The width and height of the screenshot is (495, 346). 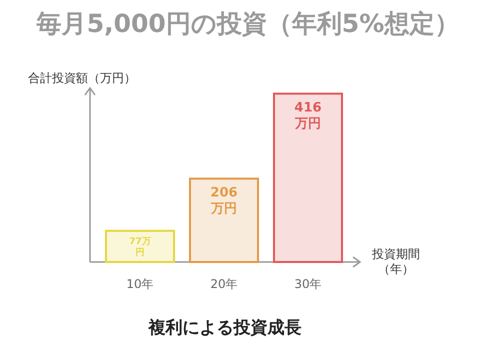 I want to click on data-label: 206万円, so click(x=224, y=201).